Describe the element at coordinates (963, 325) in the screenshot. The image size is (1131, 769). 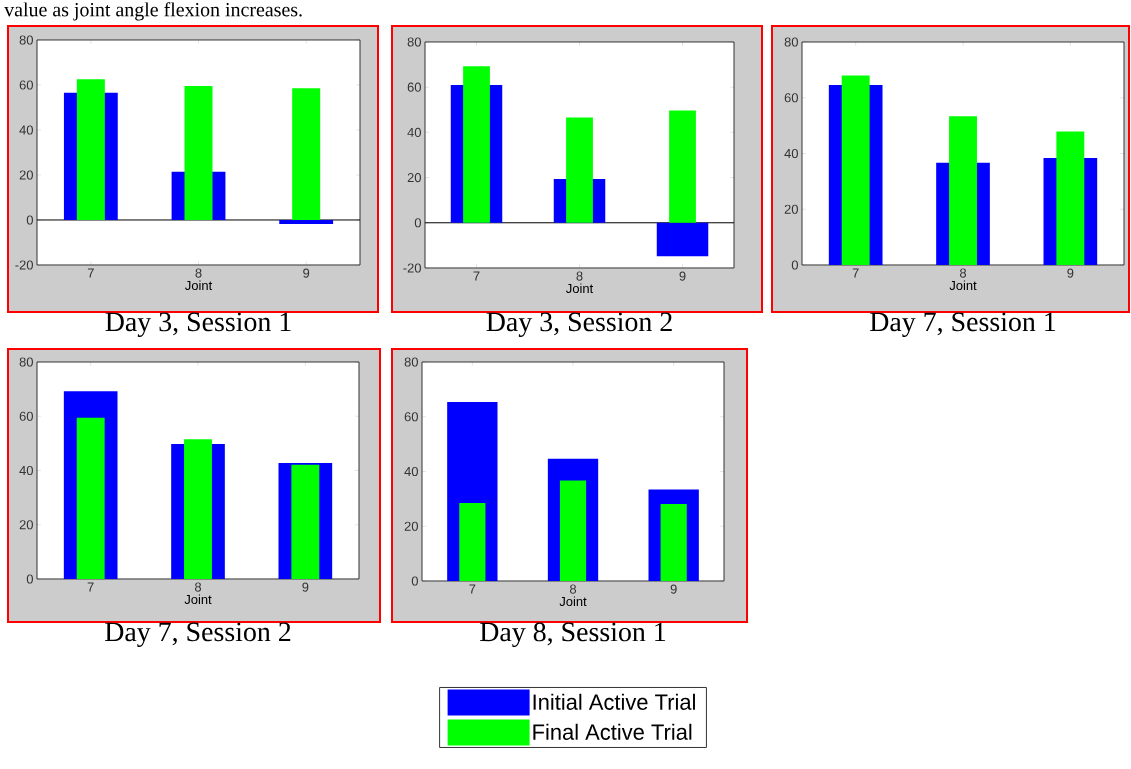
I see `text: Day 7, Session 1` at that location.